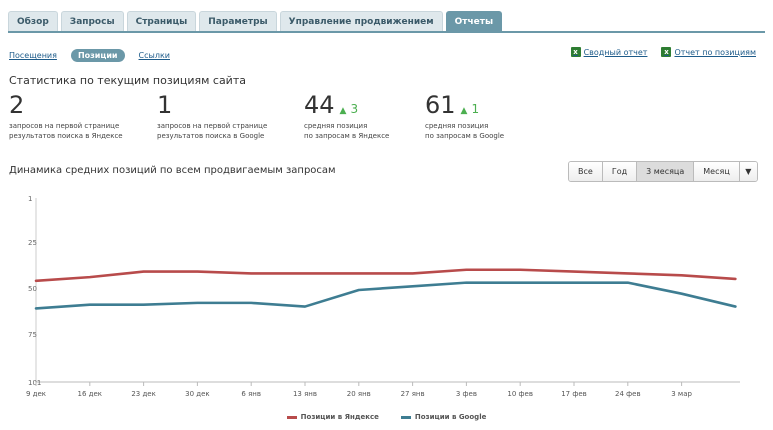 This screenshot has height=430, width=773. I want to click on tab-pages: Страницы, so click(161, 21).